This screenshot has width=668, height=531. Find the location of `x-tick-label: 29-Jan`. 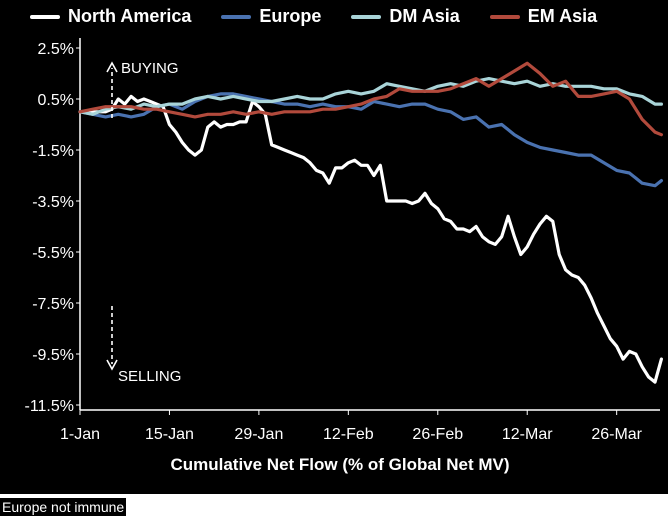

x-tick-label: 29-Jan is located at coordinates (258, 434).